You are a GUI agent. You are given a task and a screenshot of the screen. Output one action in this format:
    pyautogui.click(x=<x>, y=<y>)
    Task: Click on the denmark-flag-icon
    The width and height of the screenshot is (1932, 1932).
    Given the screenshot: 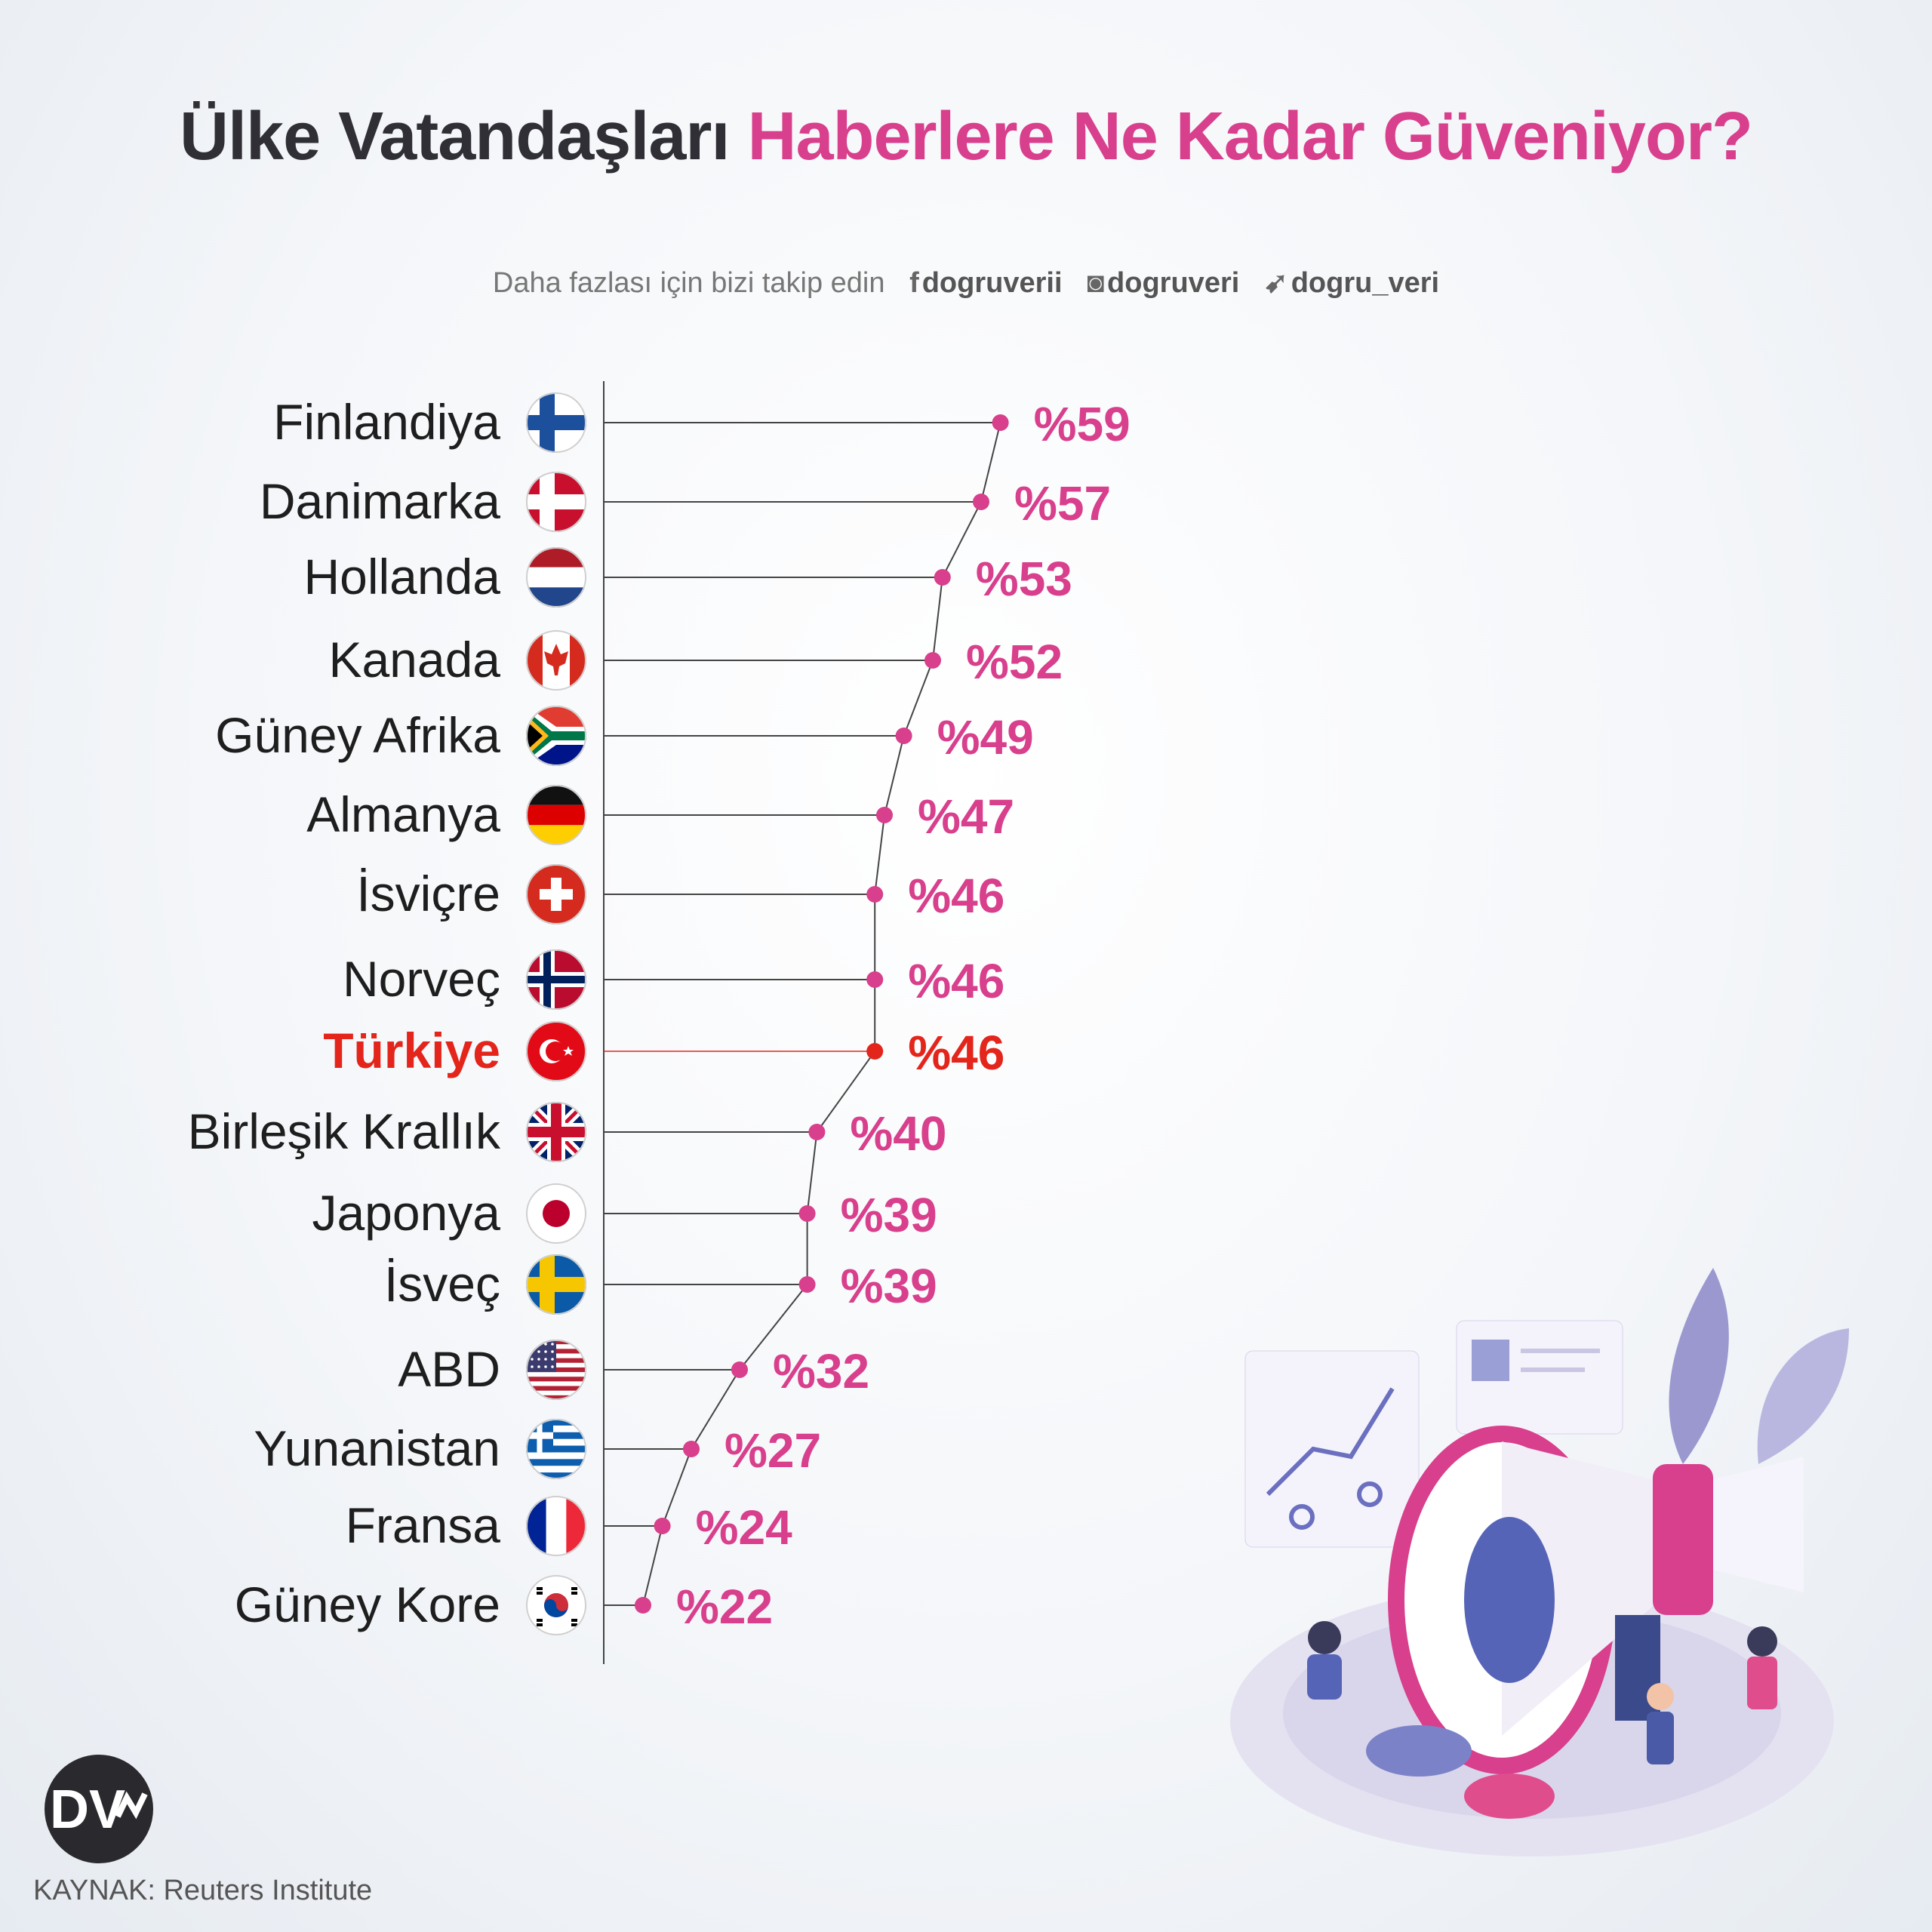 What is the action you would take?
    pyautogui.click(x=556, y=502)
    